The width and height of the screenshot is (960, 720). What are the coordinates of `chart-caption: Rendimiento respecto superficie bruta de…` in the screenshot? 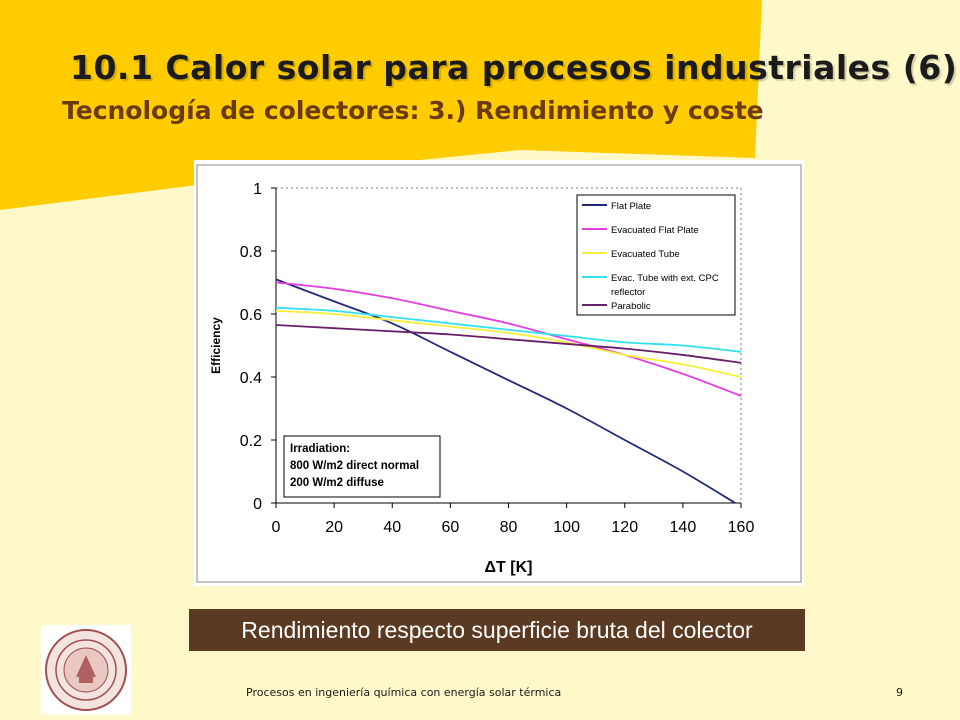 It's located at (497, 630).